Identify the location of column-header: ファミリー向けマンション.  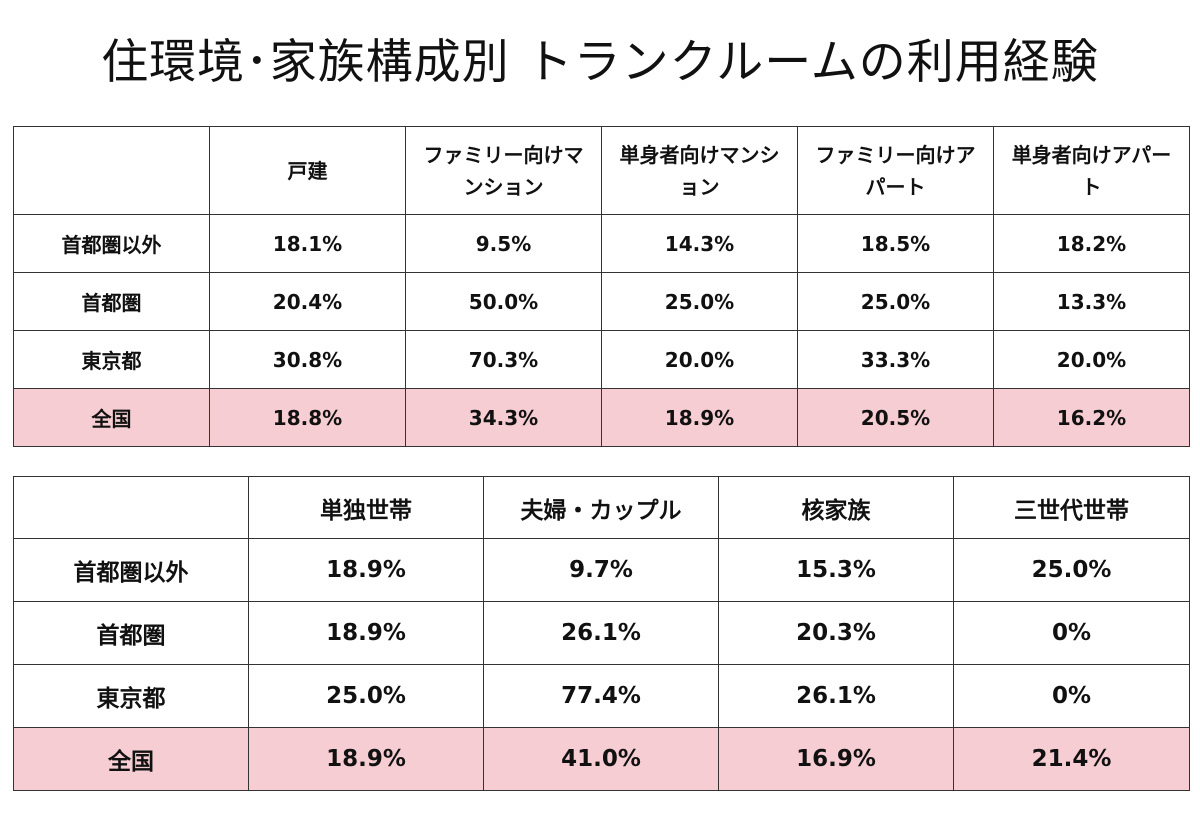
(503, 170).